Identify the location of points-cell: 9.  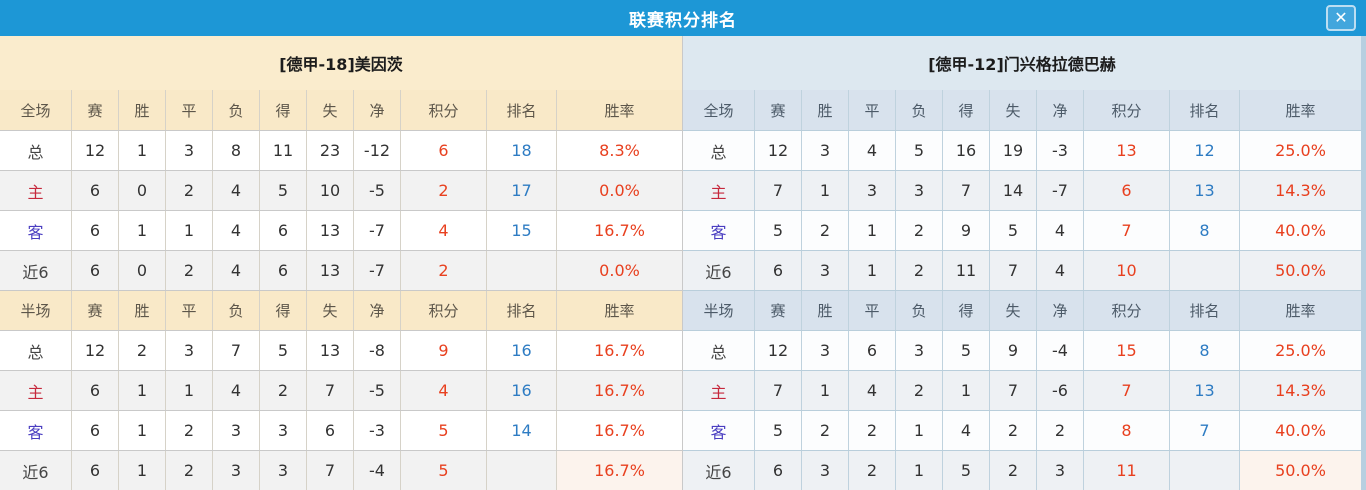
(444, 350).